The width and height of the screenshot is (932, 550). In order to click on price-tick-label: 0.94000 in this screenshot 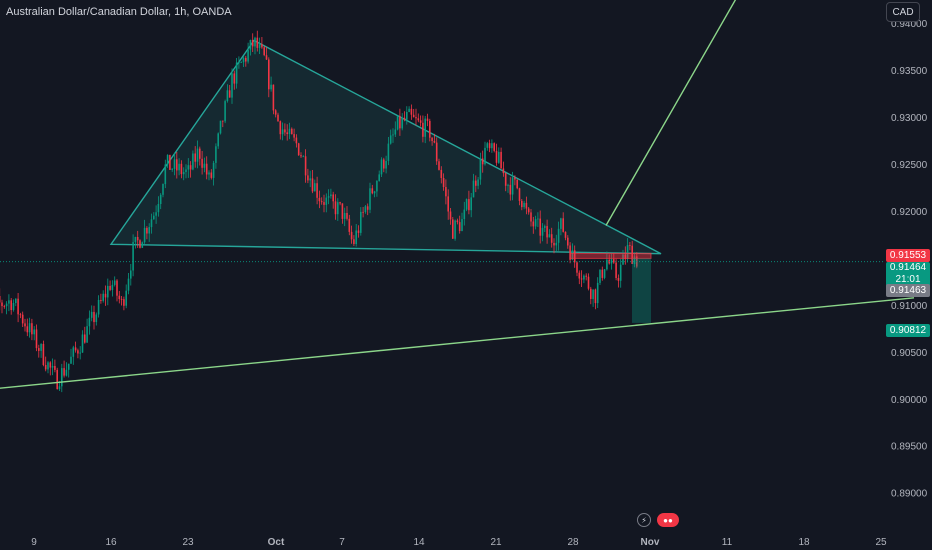, I will do `click(909, 24)`.